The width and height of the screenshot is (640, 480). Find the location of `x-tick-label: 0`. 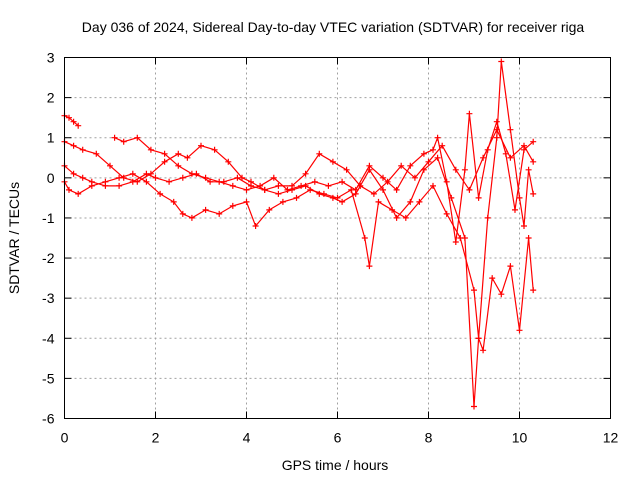

x-tick-label: 0 is located at coordinates (65, 438).